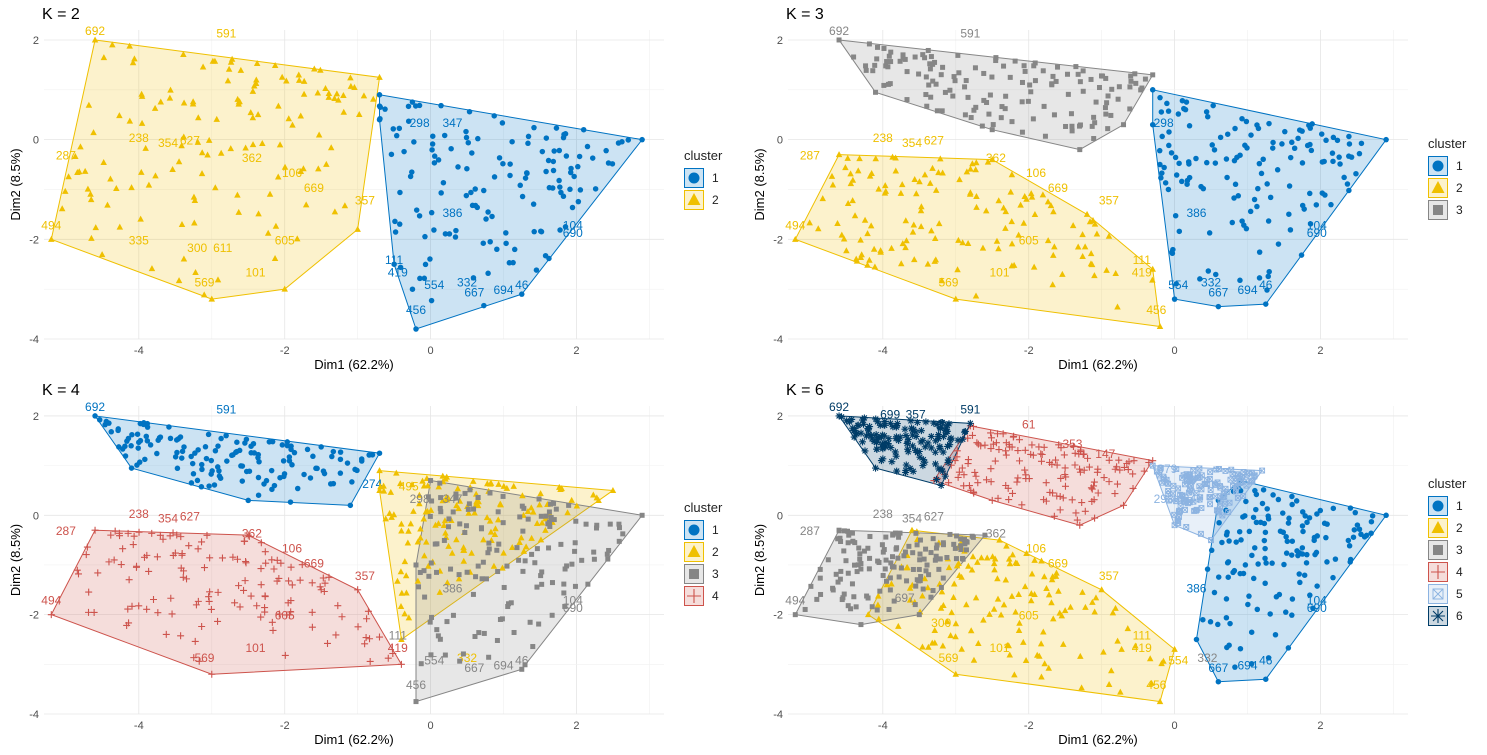 The height and width of the screenshot is (755, 1487). What do you see at coordinates (204, 283) in the screenshot?
I see `point-label: 569` at bounding box center [204, 283].